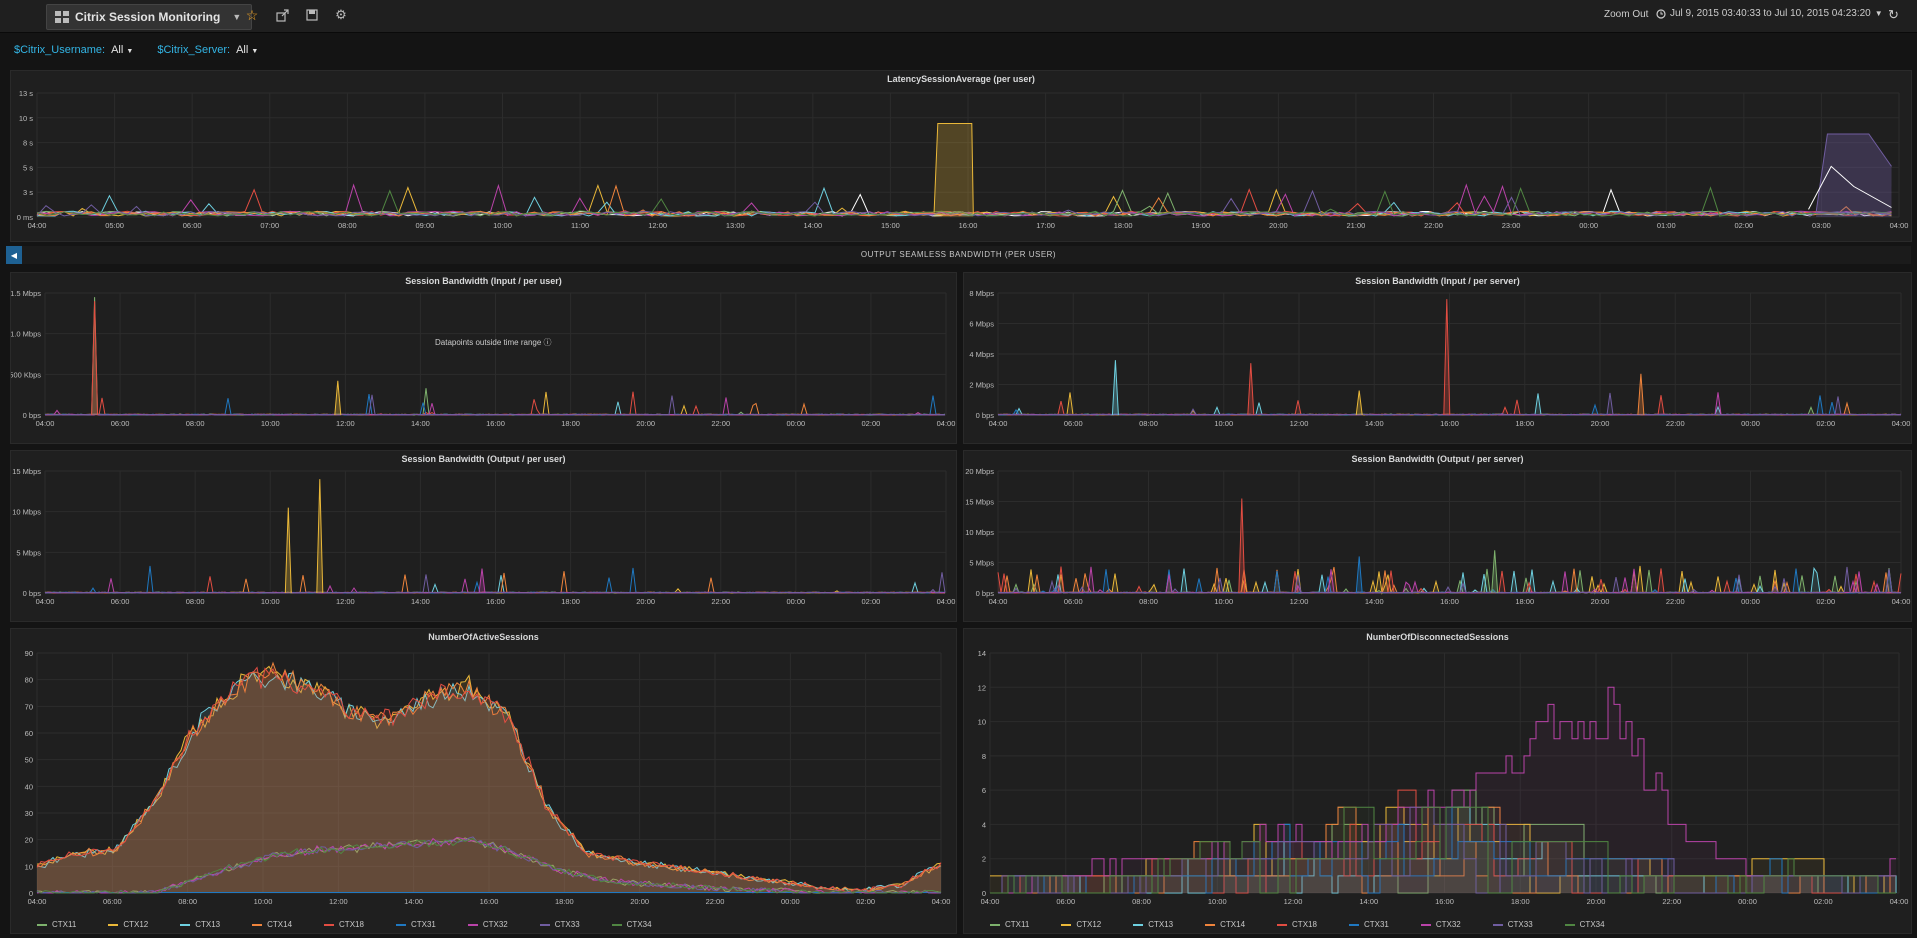  I want to click on y-tick-label: 15 Mbps, so click(979, 502).